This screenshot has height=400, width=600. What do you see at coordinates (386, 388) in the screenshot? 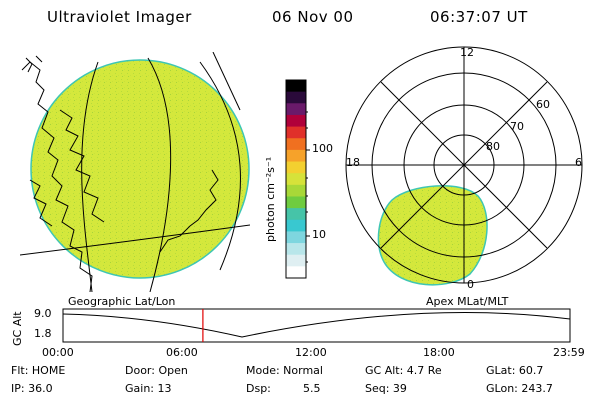
I see `status-seq: Seq: 39` at bounding box center [386, 388].